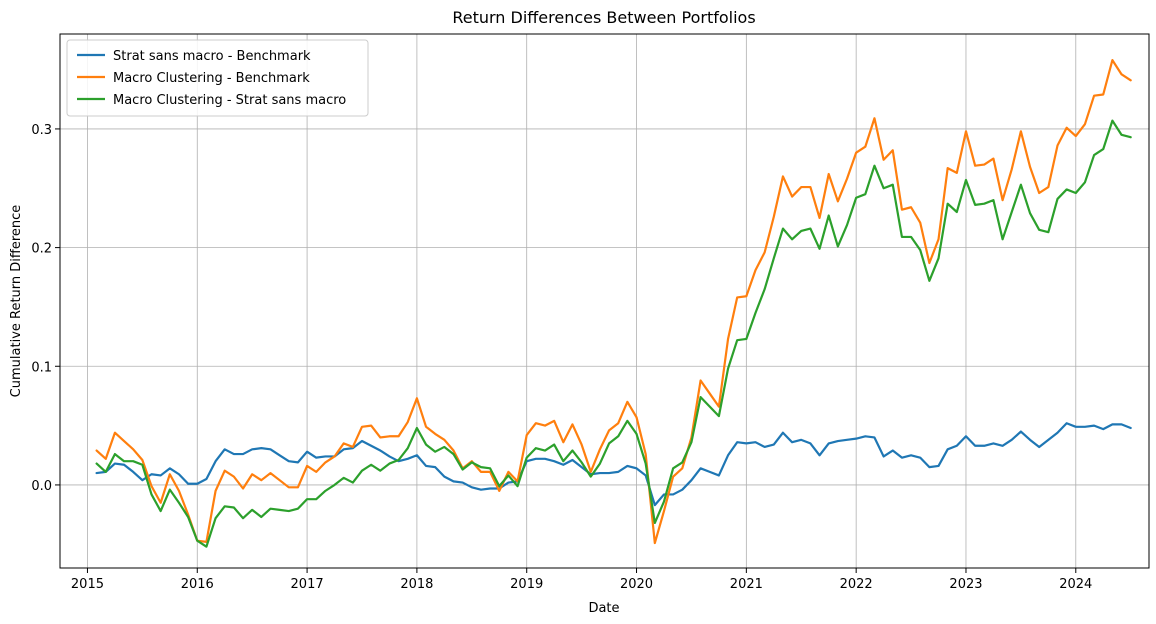  I want to click on x-tick-label: 2021, so click(746, 584).